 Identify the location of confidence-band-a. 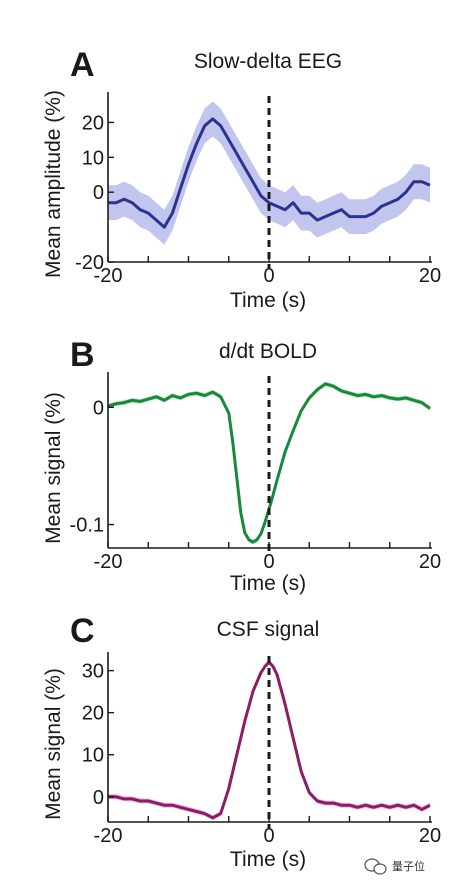
(269, 173).